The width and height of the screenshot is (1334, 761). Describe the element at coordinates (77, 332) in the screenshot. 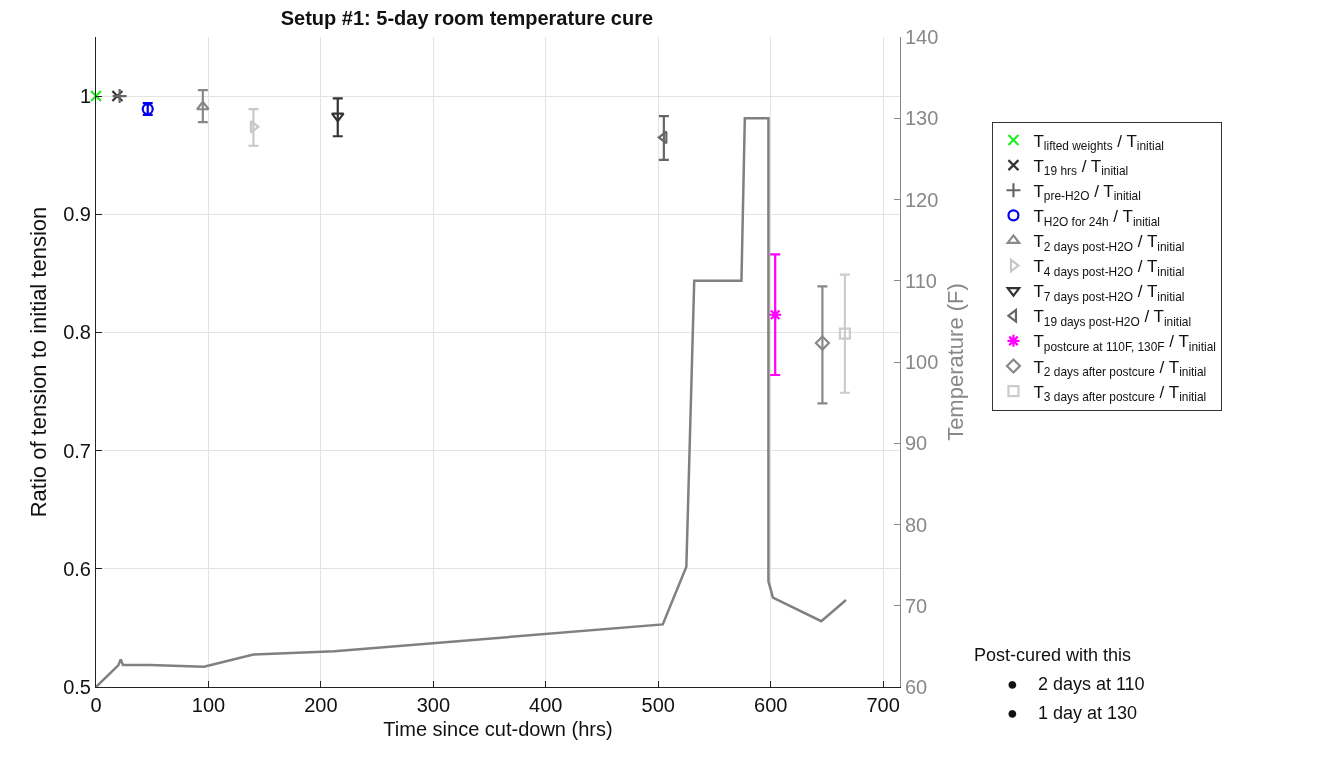

I see `y-tick-label: 0.8` at that location.